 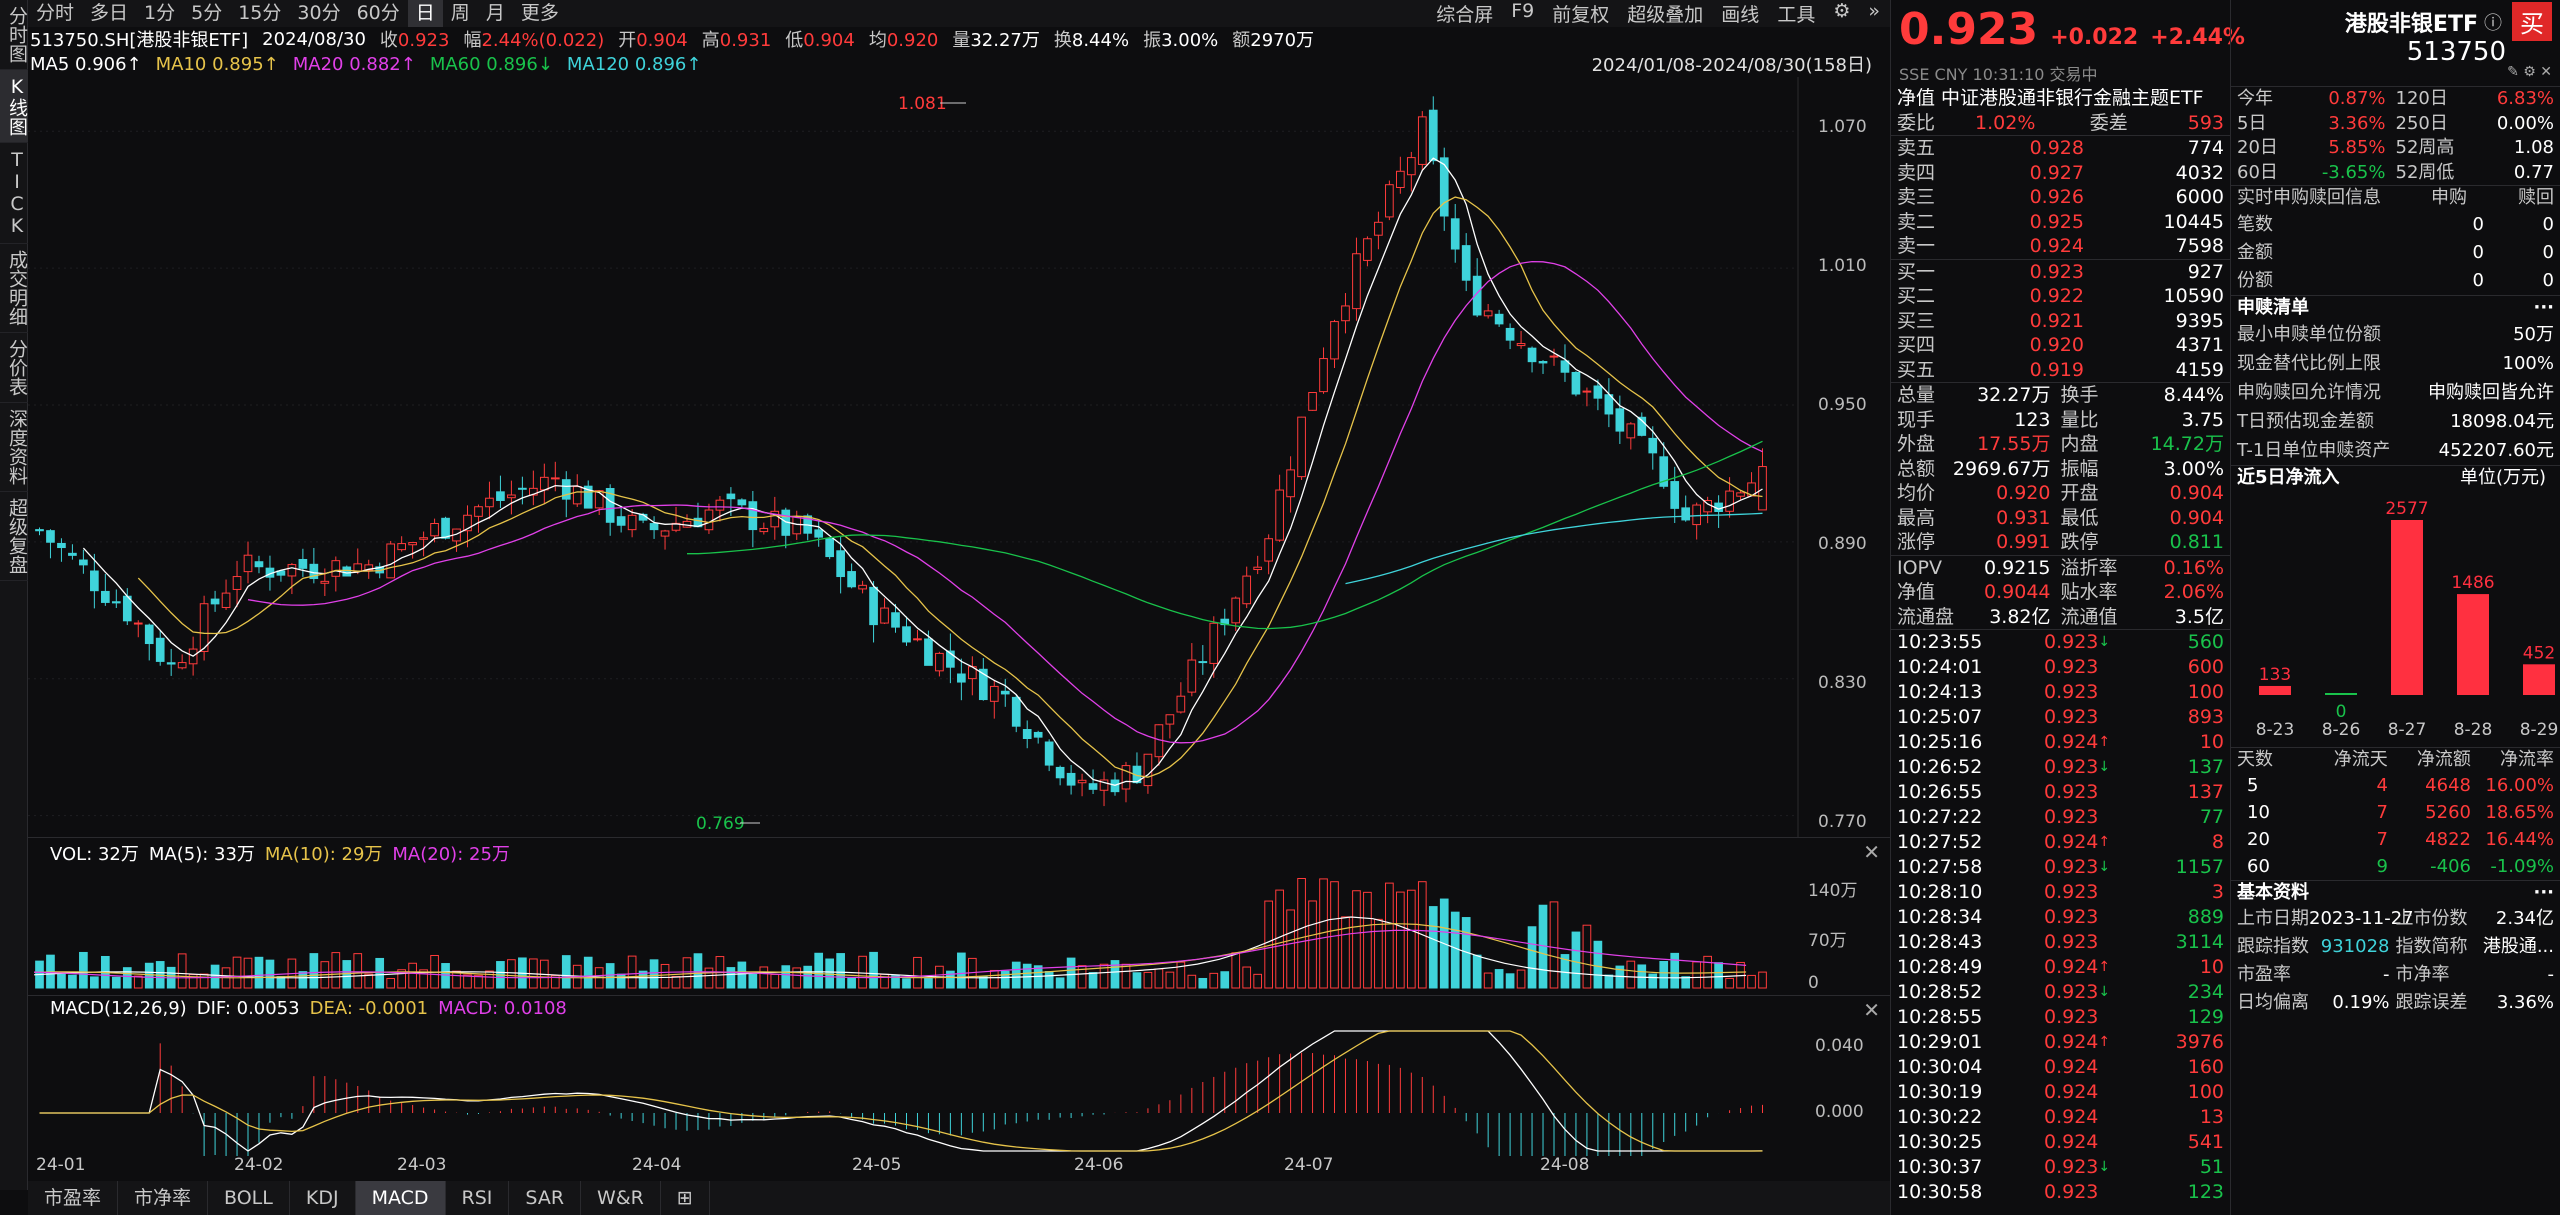 I want to click on date-range: 2024/01/08-2024/08/30(158日), so click(x=1731, y=65).